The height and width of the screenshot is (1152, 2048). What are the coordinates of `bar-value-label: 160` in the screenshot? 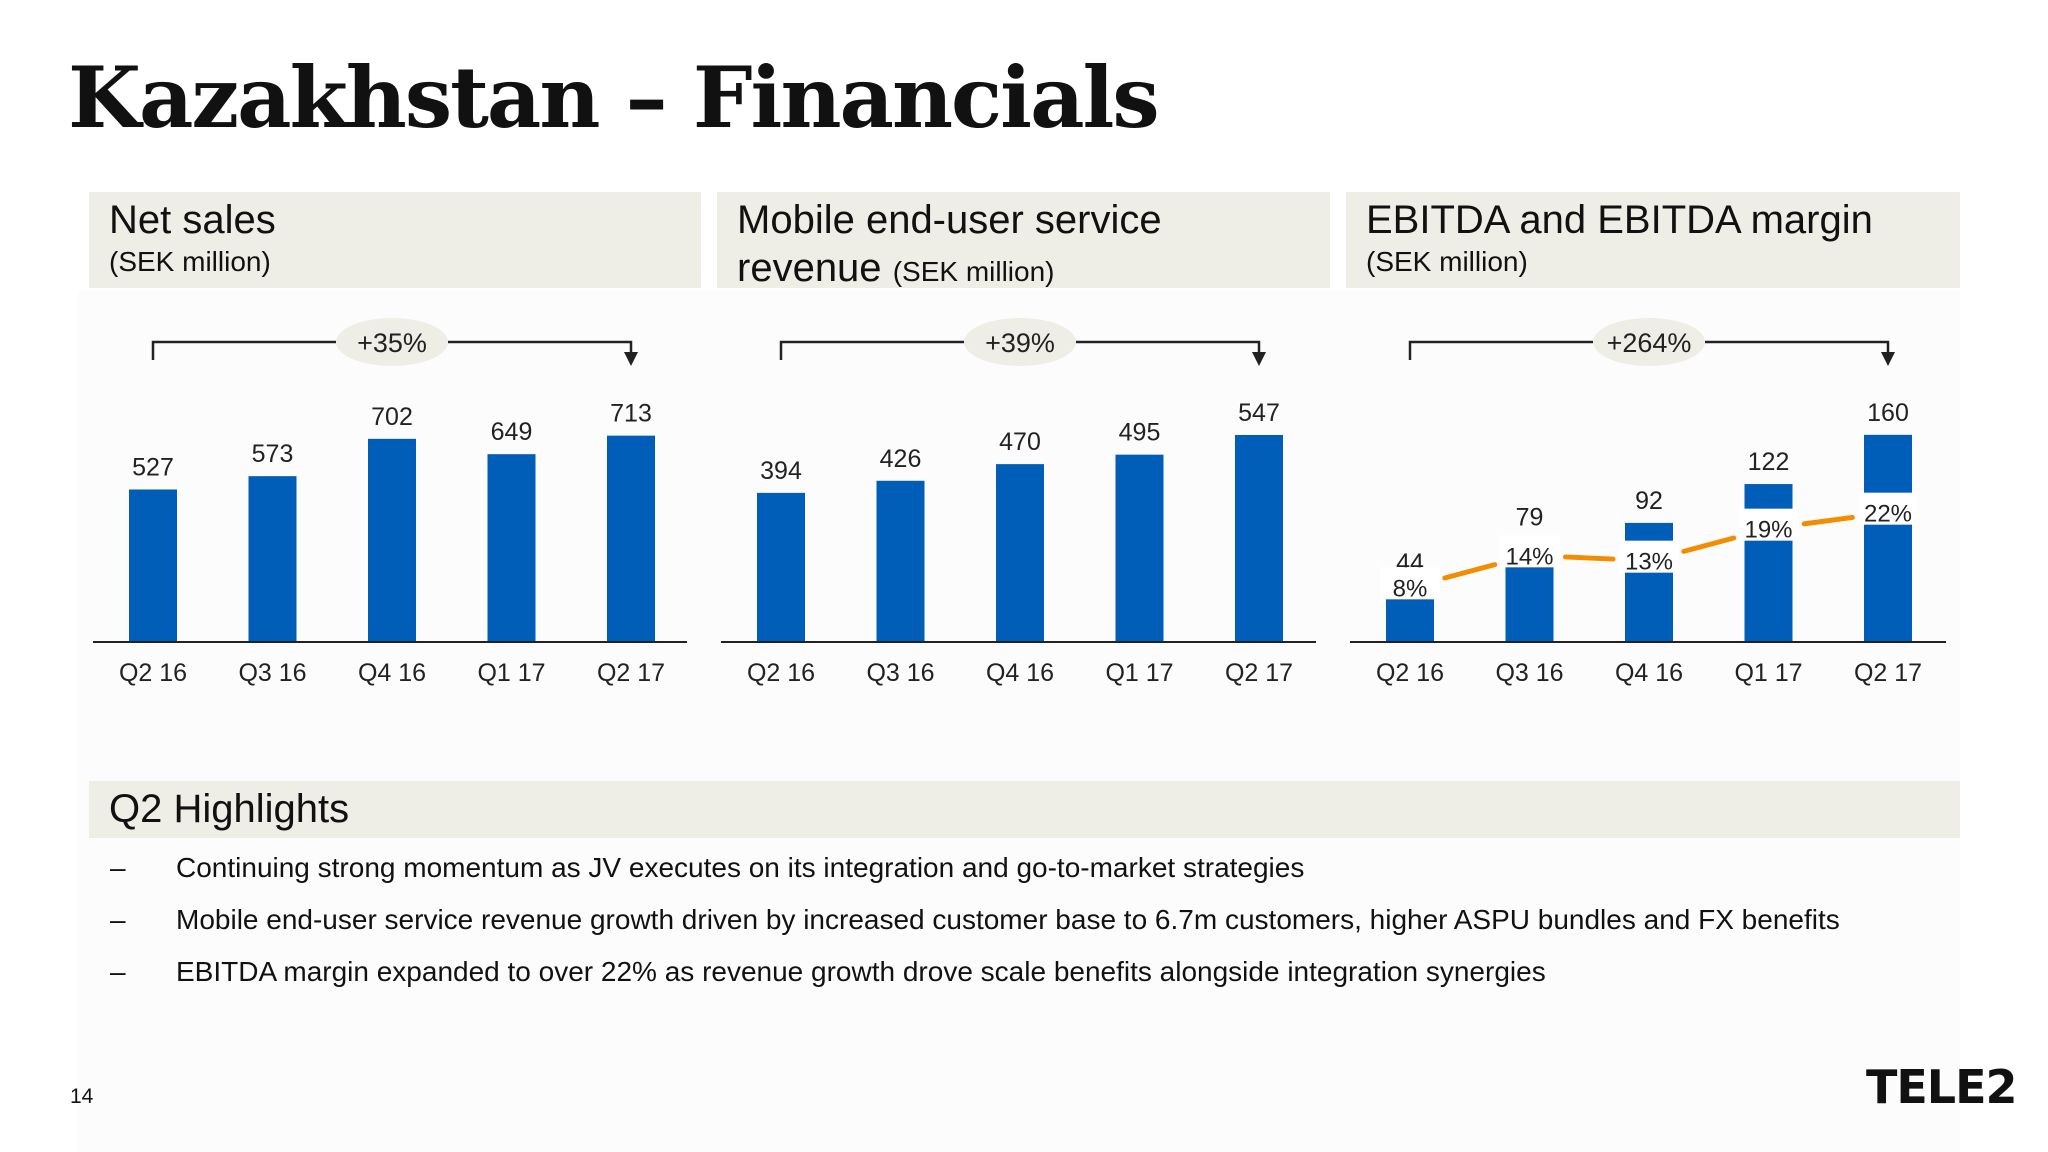 It's located at (1888, 413).